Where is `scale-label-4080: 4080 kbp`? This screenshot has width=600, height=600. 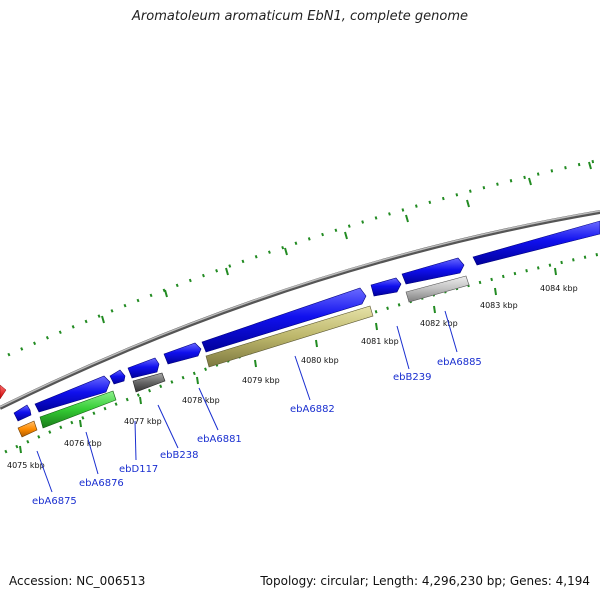
scale-label-4080: 4080 kbp is located at coordinates (320, 360).